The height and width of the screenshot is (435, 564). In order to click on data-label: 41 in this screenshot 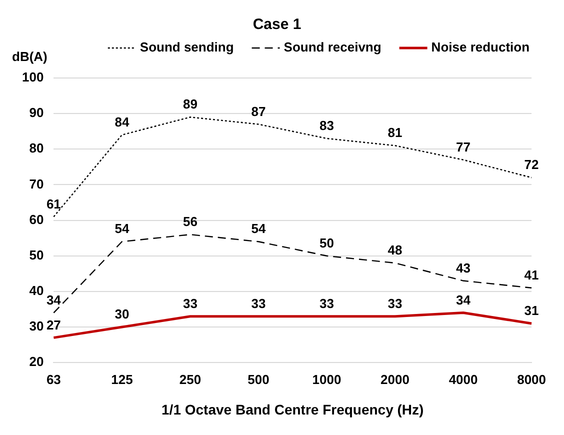, I will do `click(531, 274)`.